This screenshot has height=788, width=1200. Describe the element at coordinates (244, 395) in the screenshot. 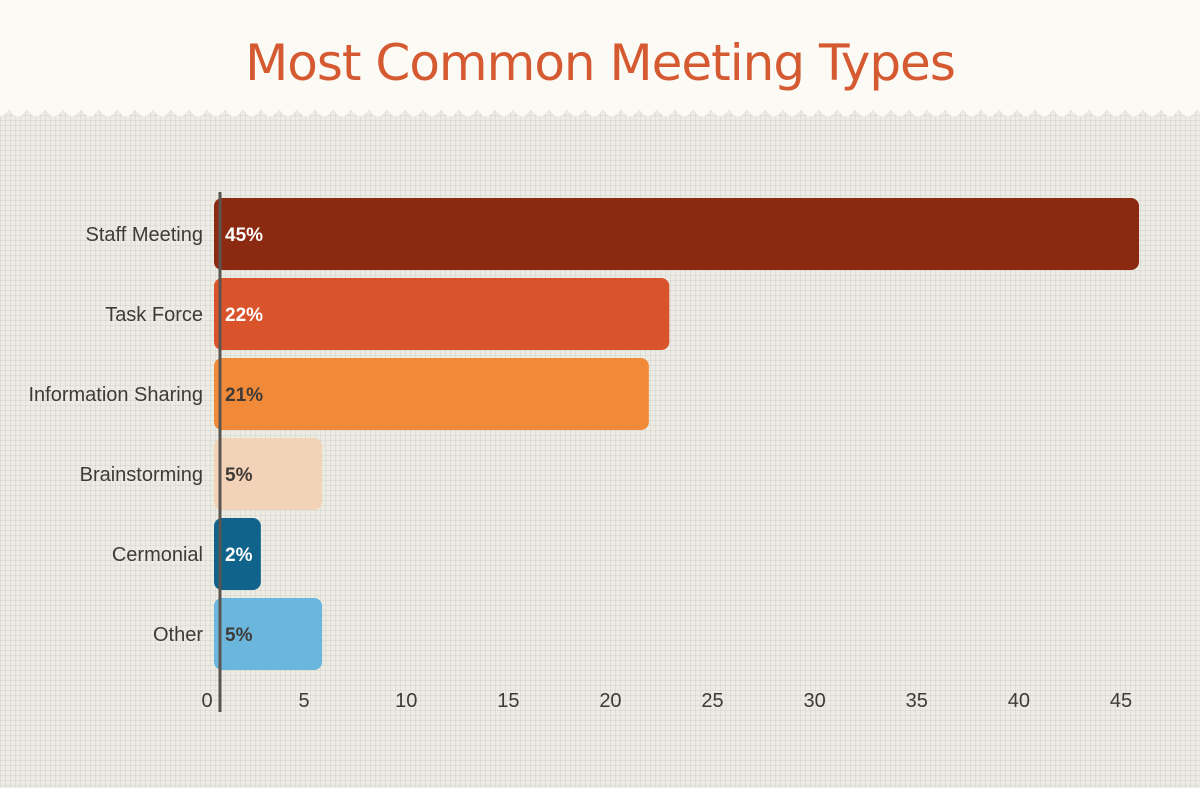

I see `data-label: 21%` at that location.